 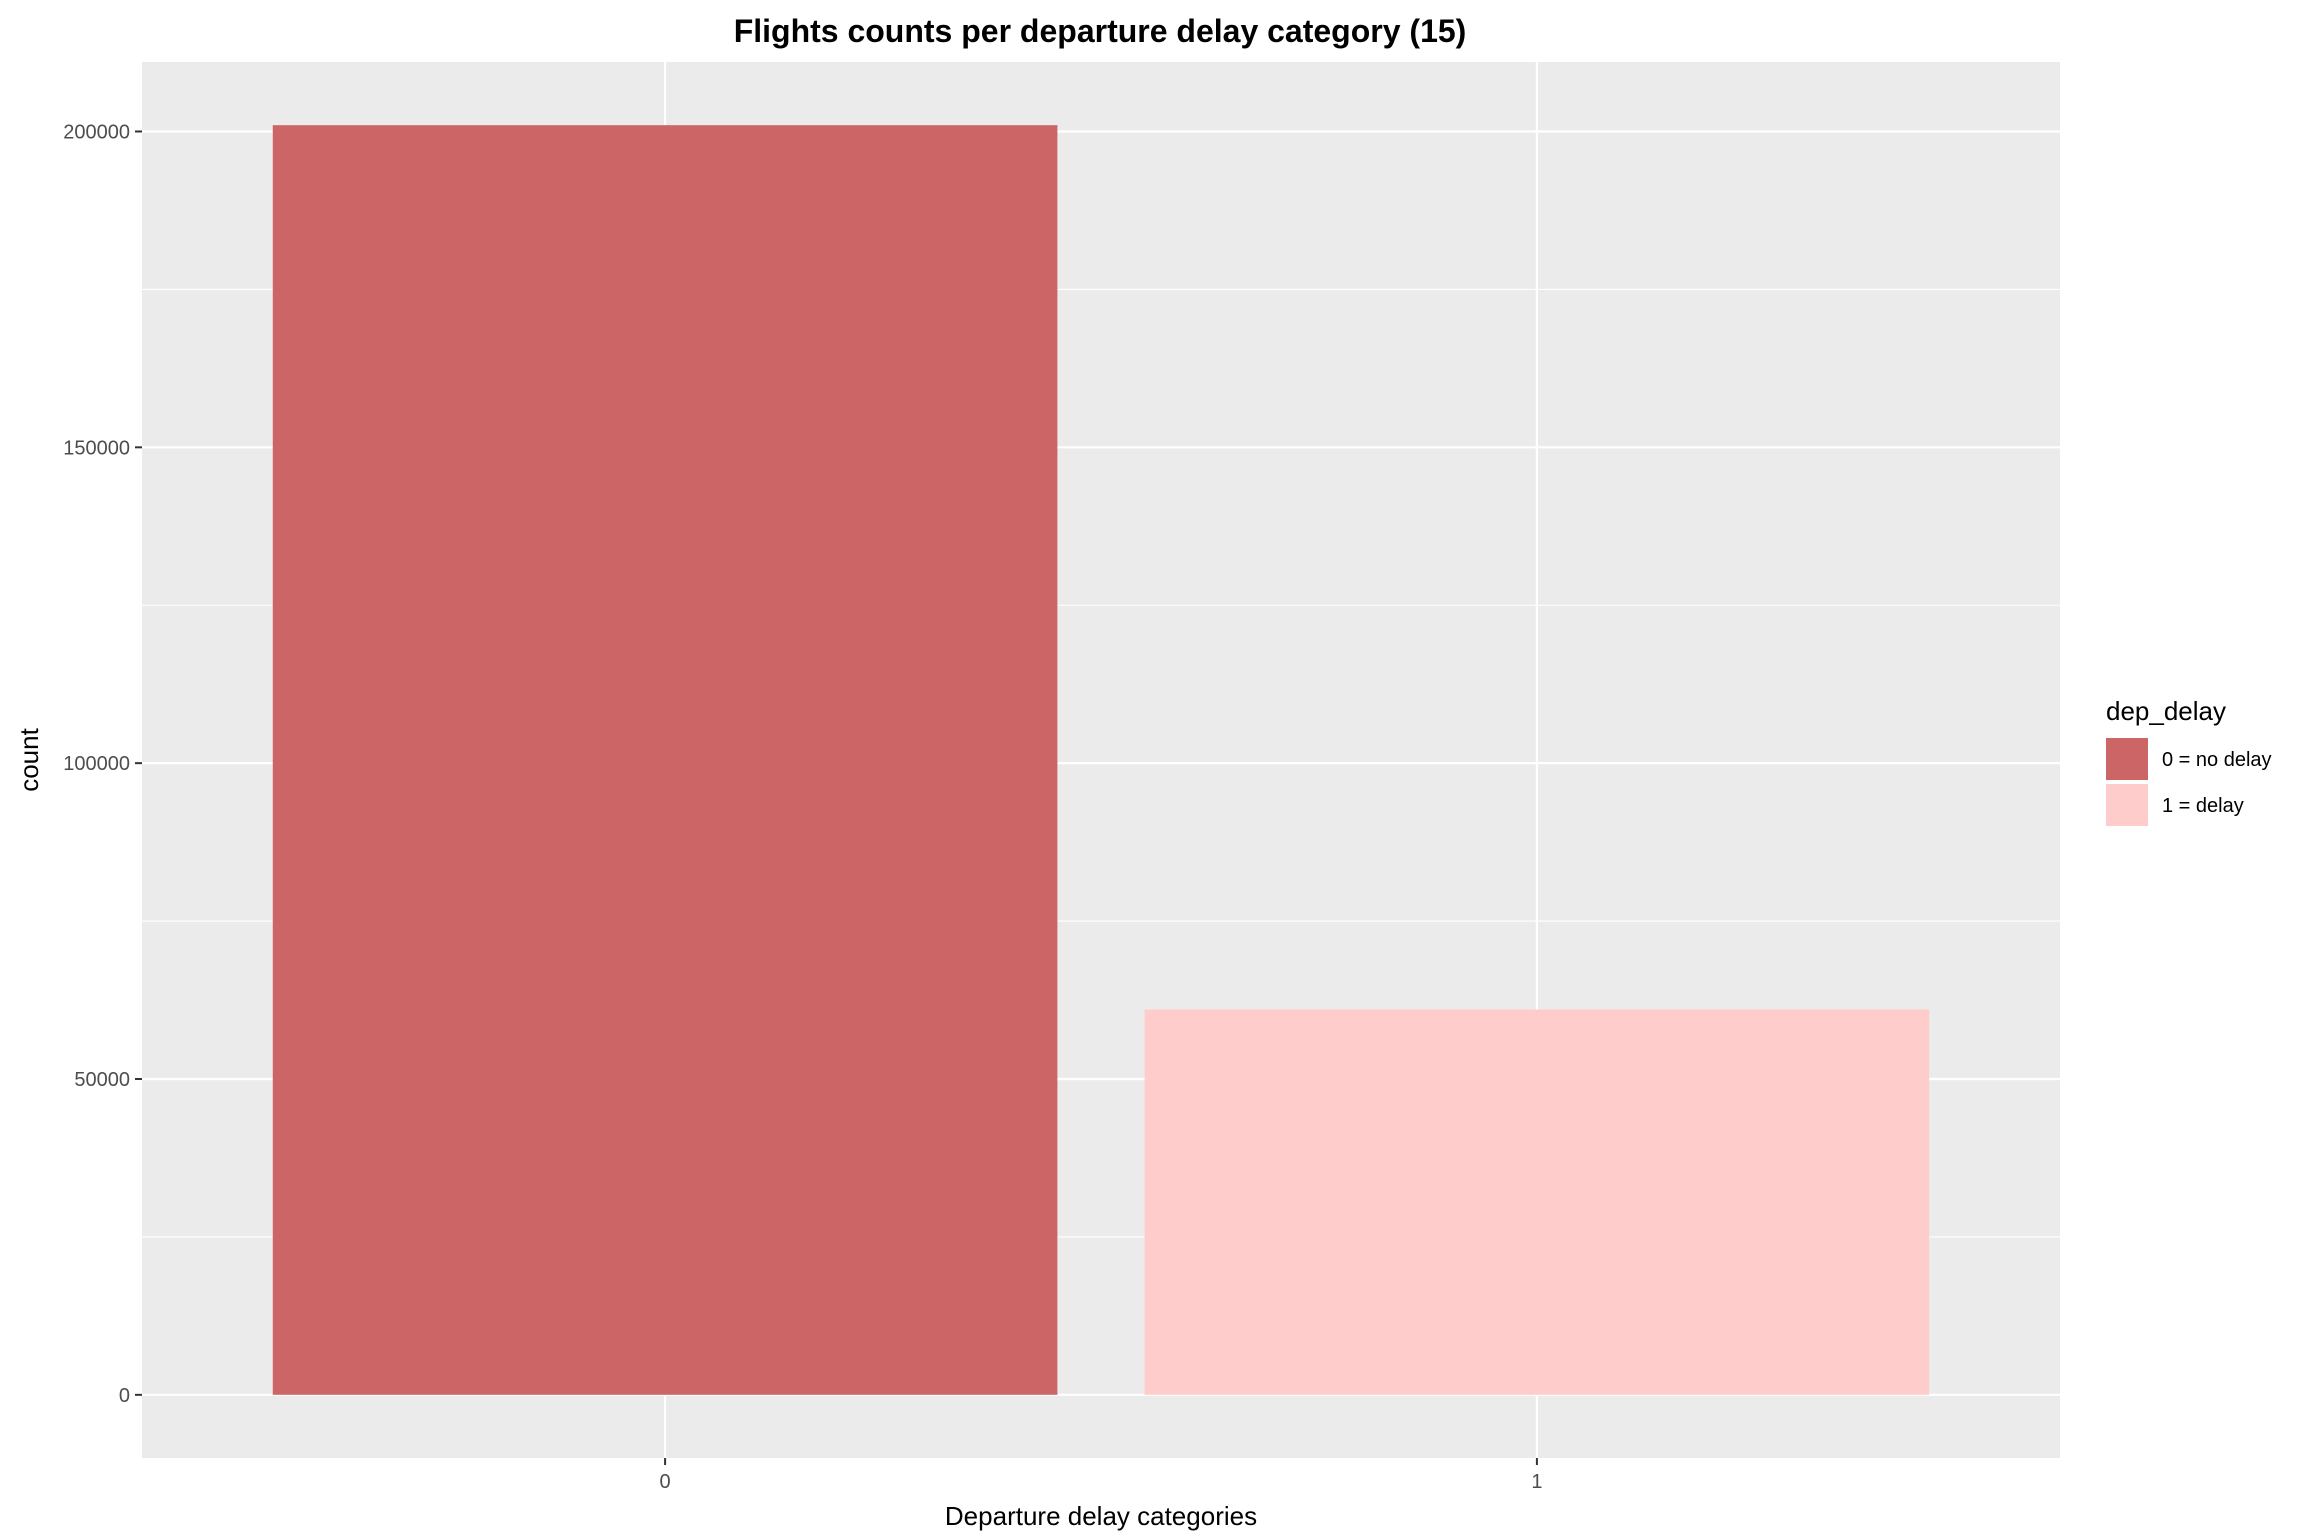 I want to click on legend-items: 0 = no delay 1 = delay, so click(x=2189, y=782).